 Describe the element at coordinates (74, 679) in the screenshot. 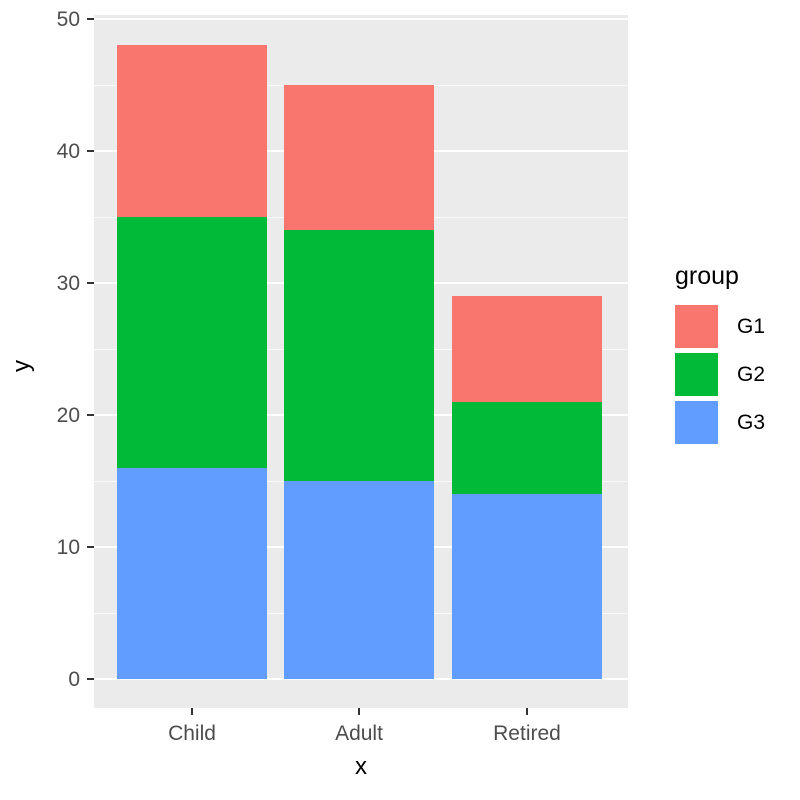

I see `y-tick-label: 0` at that location.